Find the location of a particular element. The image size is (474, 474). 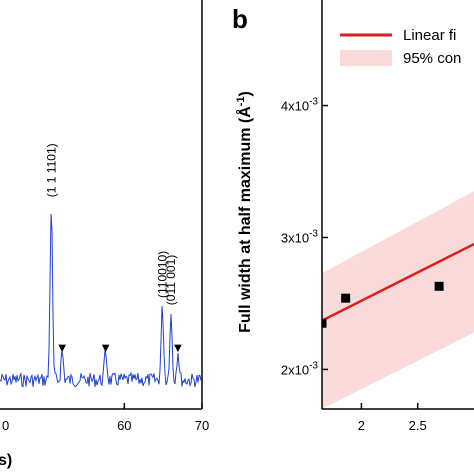

y-tick-label: 2x10⁻³ is located at coordinates (300, 368).